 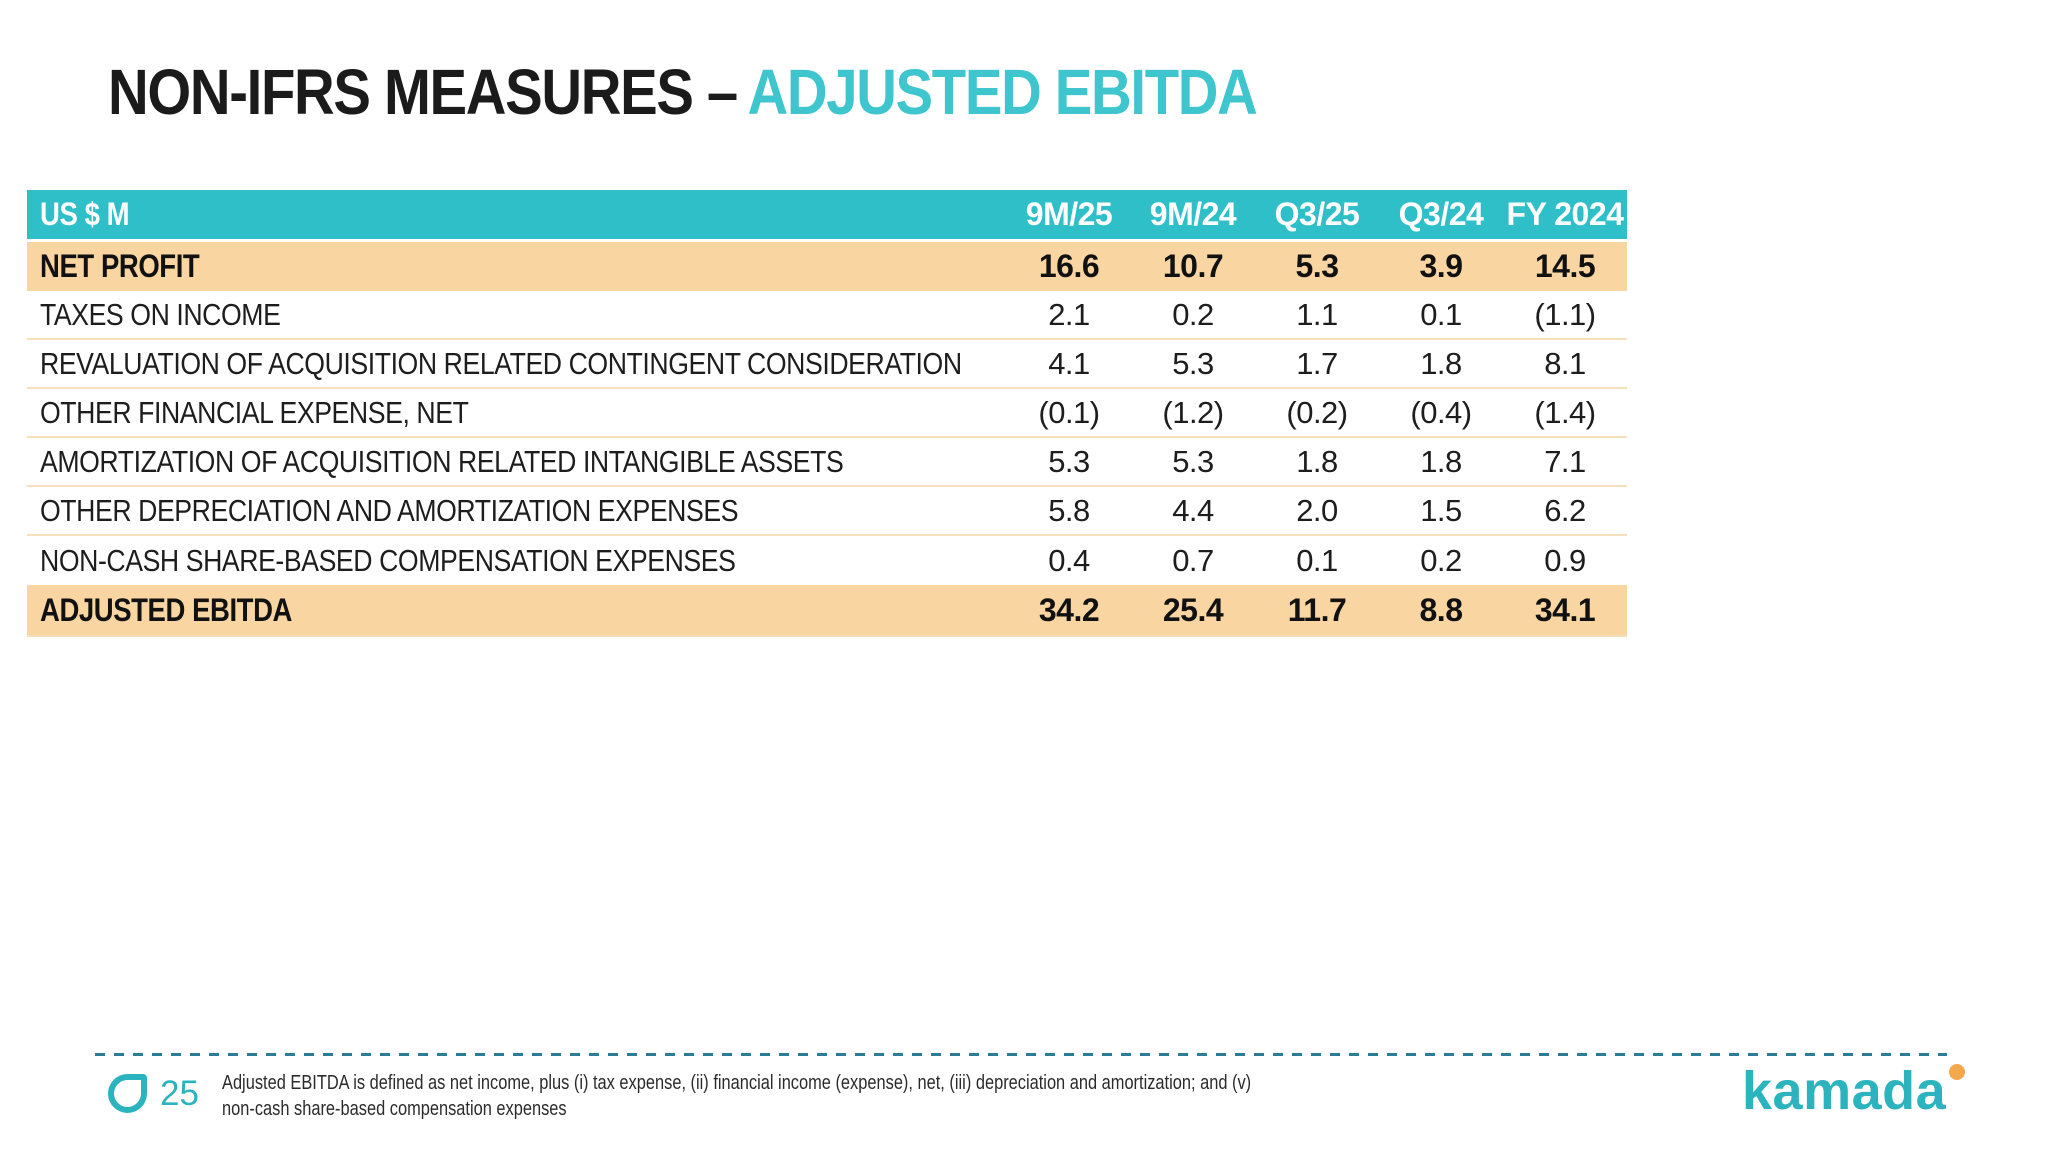 I want to click on page-title: NON-IFRS MEASURES – ADJUSTED EBITDA, so click(x=683, y=92).